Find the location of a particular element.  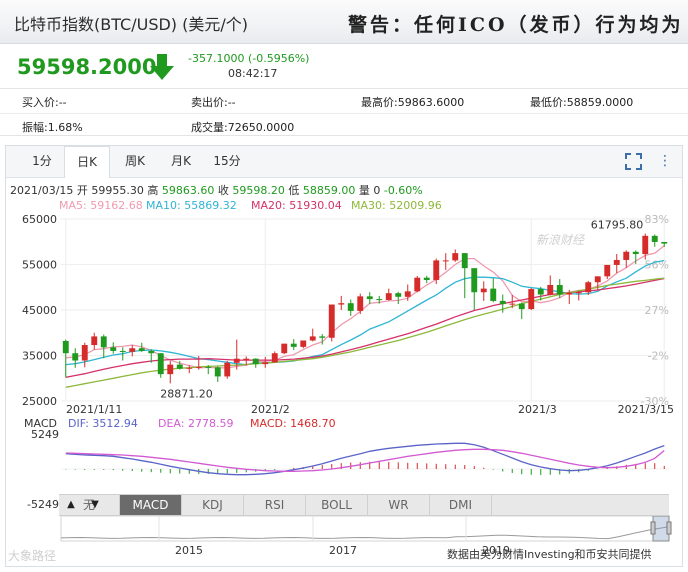

period-tabs: 1分 日K 周K 月K 15分 ⋮ is located at coordinates (344, 162).